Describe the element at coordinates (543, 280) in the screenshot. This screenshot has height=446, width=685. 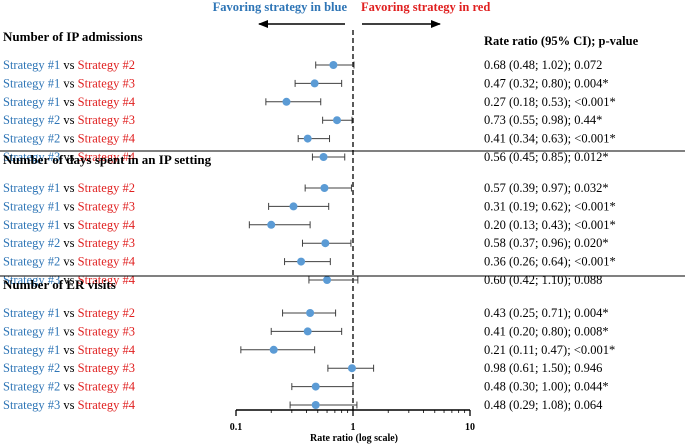
I see `rate-ratio-value: 0.60 (0.42; 1.10); 0.088` at that location.